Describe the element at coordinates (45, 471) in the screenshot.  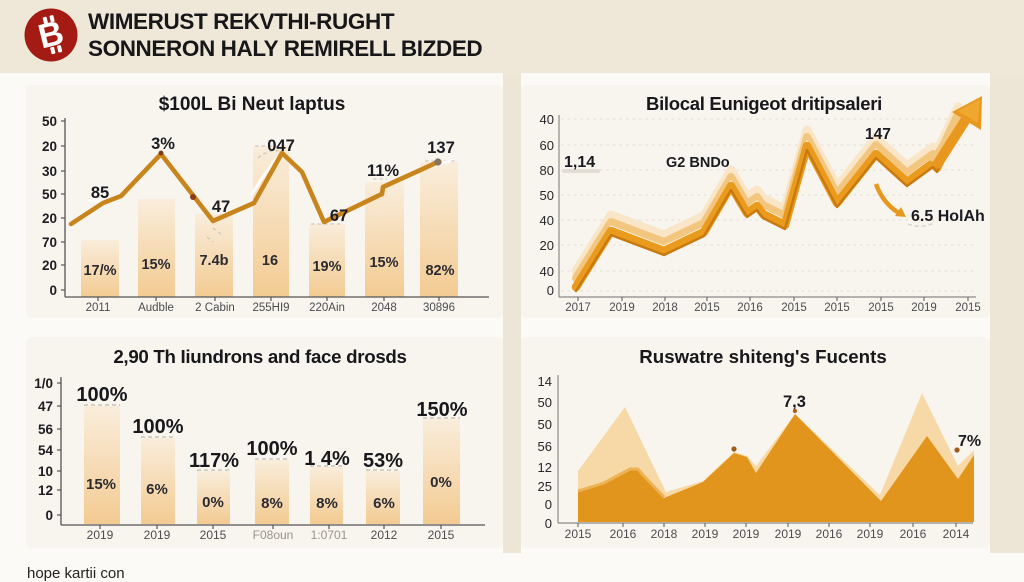
I see `svg-text: 10` at that location.